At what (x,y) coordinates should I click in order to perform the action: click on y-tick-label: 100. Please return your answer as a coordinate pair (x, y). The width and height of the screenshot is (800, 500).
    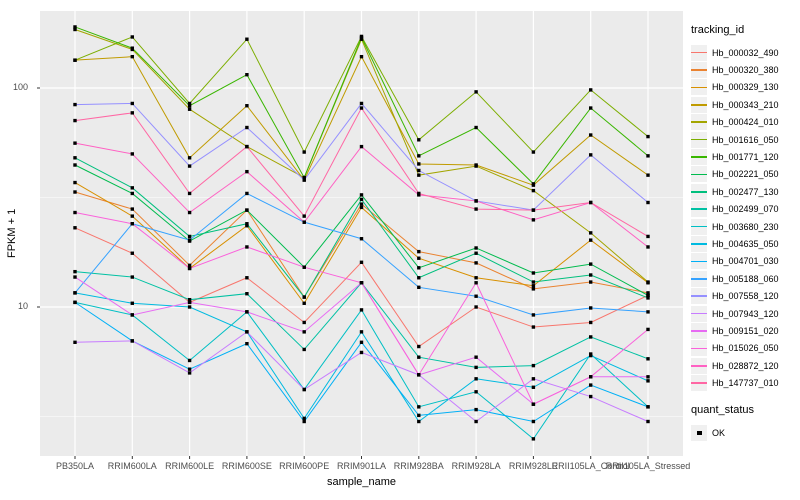
    Looking at the image, I should click on (20, 87).